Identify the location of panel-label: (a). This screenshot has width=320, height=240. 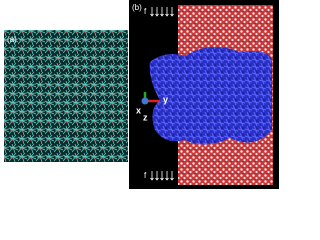
(12, 39).